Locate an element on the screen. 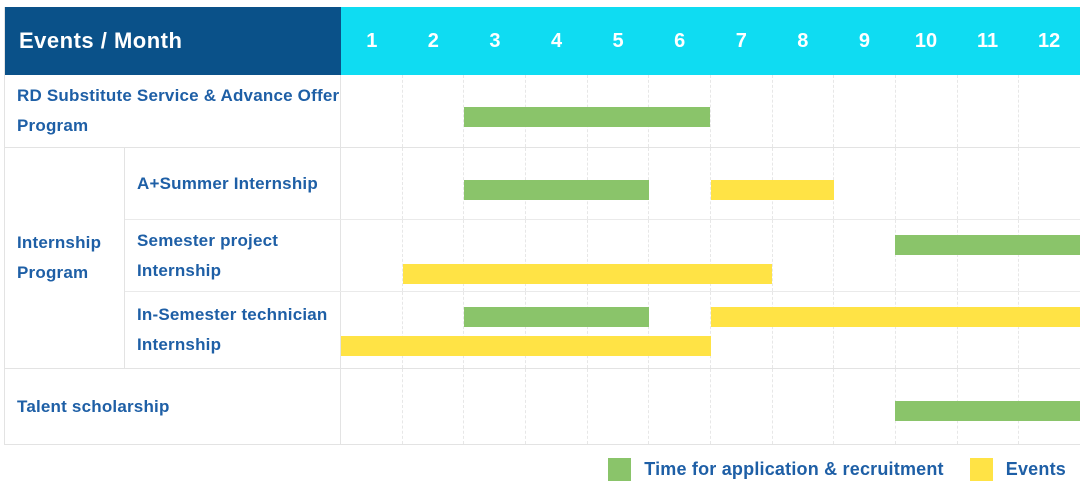  event-swatch is located at coordinates (981, 469).